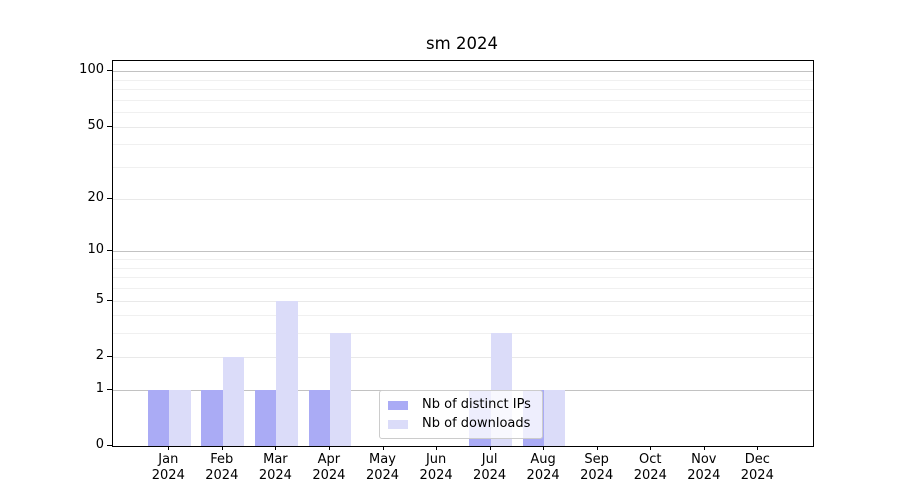 The image size is (900, 500). I want to click on bar-nb-of-downloads-feb, so click(233, 401).